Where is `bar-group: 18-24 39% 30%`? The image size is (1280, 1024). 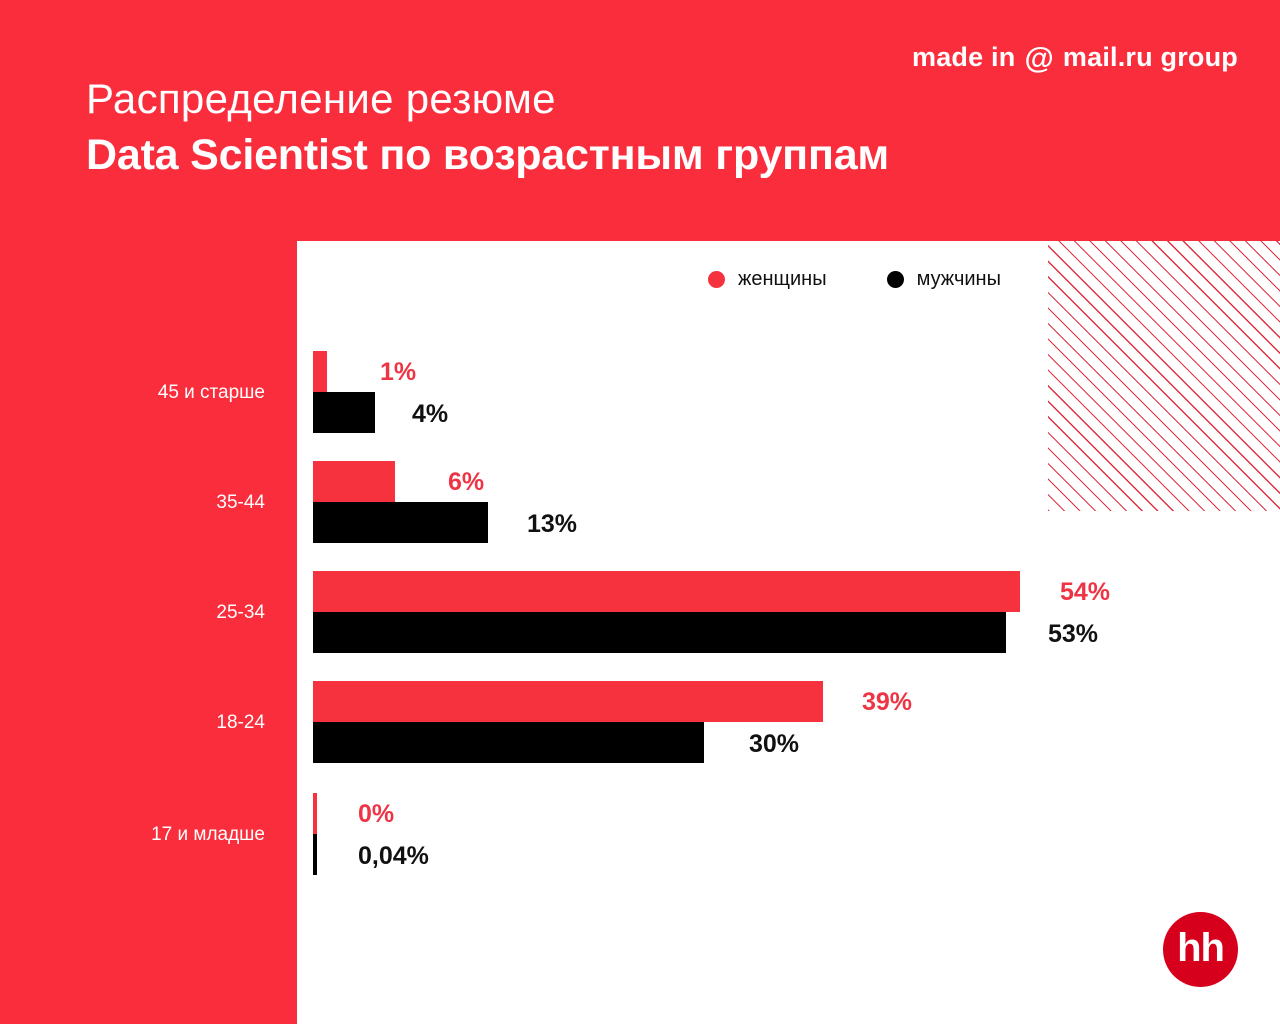
bar-group: 18-24 39% 30% is located at coordinates (640, 722).